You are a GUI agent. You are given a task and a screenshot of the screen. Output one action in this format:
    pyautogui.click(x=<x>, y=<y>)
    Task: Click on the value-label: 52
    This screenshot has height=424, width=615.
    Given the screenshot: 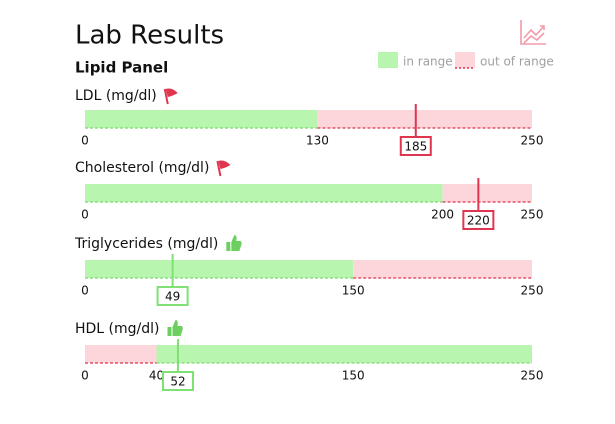 What is the action you would take?
    pyautogui.click(x=177, y=382)
    